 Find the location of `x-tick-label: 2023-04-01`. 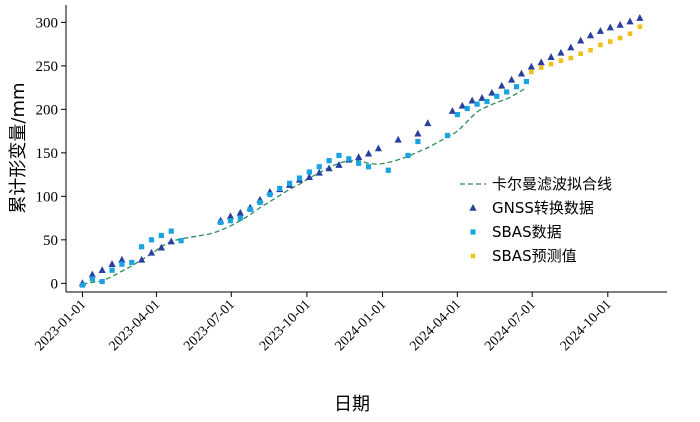

x-tick-label: 2023-04-01 is located at coordinates (134, 325).